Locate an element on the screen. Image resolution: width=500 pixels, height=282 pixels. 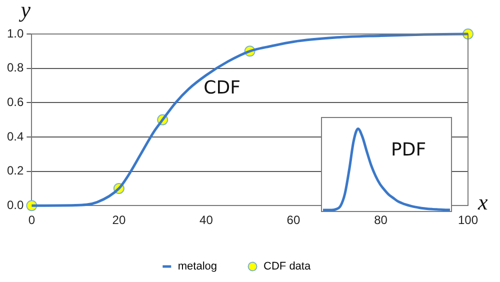
y-tick-label: 1.0 is located at coordinates (15, 33).